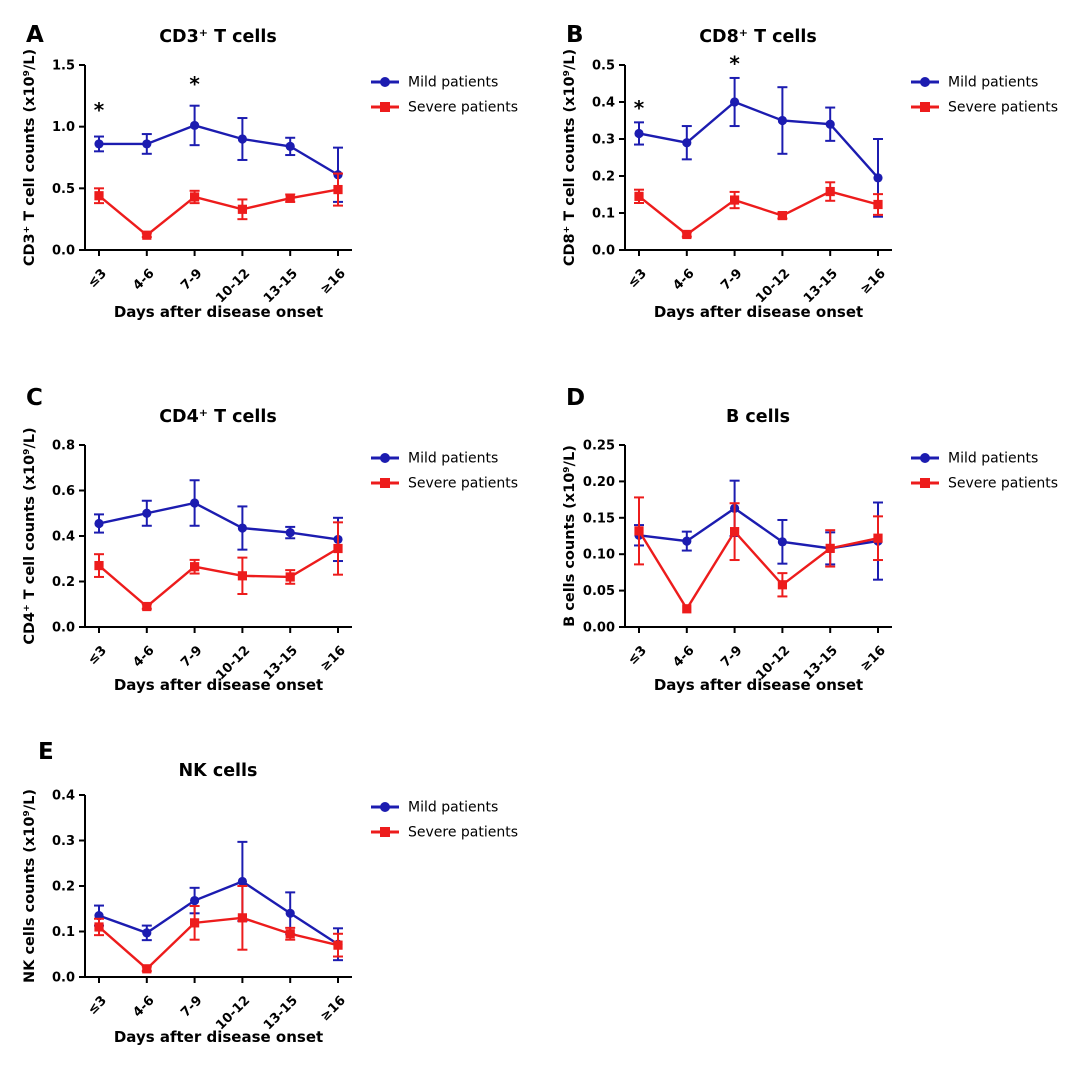 Image resolution: width=1080 pixels, height=1084 pixels. What do you see at coordinates (63, 189) in the screenshot?
I see `y-tick-label: 0.5` at bounding box center [63, 189].